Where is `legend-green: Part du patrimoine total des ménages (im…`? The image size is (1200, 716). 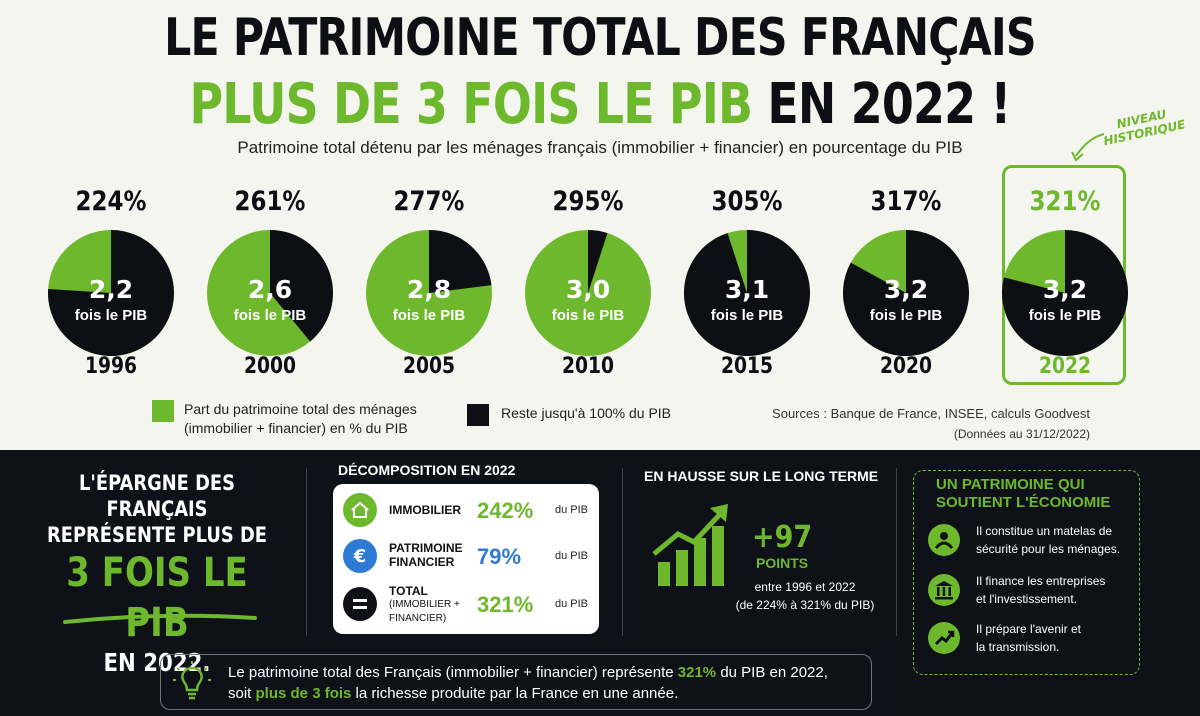 legend-green: Part du patrimoine total des ménages (im… is located at coordinates (302, 419).